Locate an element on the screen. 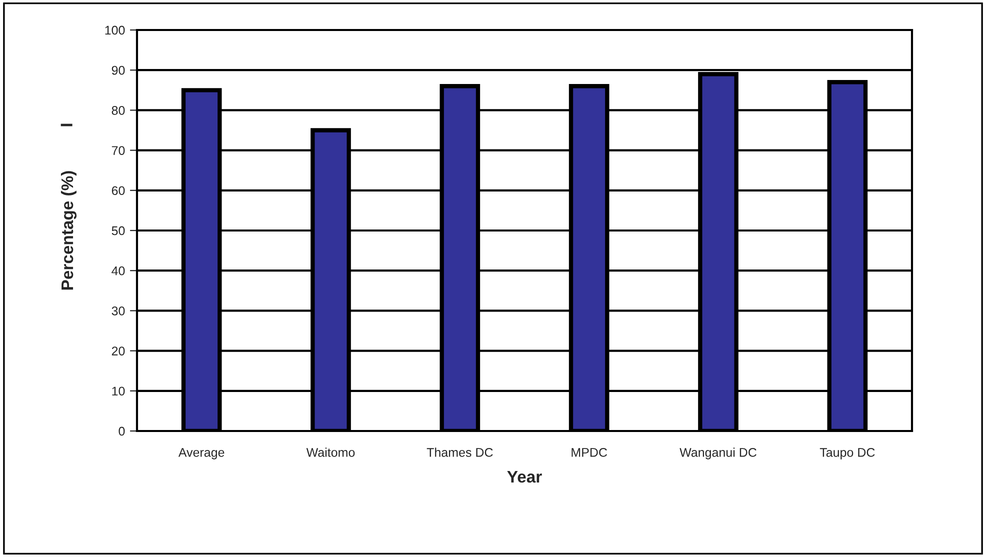  x-tick-label: Wanganui DC is located at coordinates (718, 454).